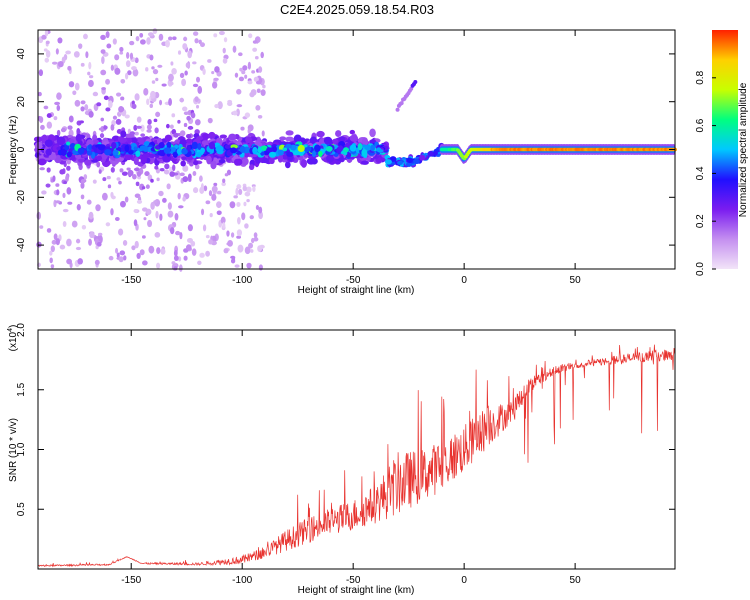  Describe the element at coordinates (357, 9) in the screenshot. I see `figure-title: C2E4.2025.059.18.54.R03` at that location.